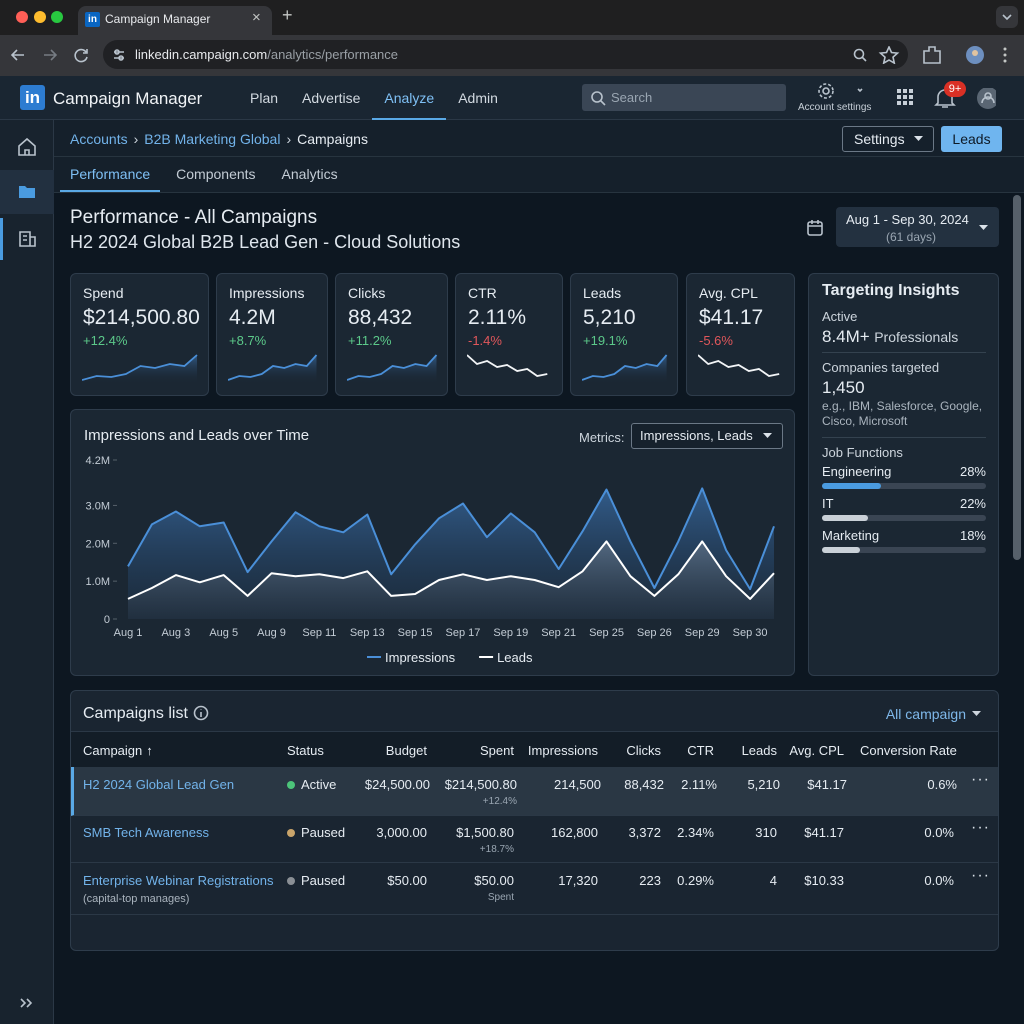 This screenshot has height=1024, width=1024. What do you see at coordinates (451, 539) in the screenshot?
I see `series-line` at bounding box center [451, 539].